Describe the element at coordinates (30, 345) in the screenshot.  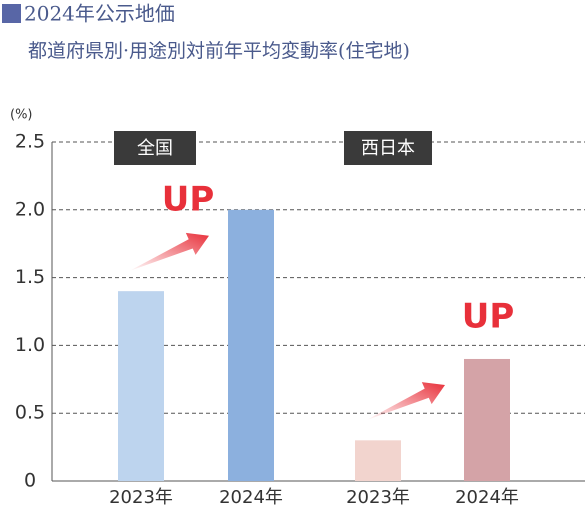
I see `y-tick-label: 1.0` at that location.